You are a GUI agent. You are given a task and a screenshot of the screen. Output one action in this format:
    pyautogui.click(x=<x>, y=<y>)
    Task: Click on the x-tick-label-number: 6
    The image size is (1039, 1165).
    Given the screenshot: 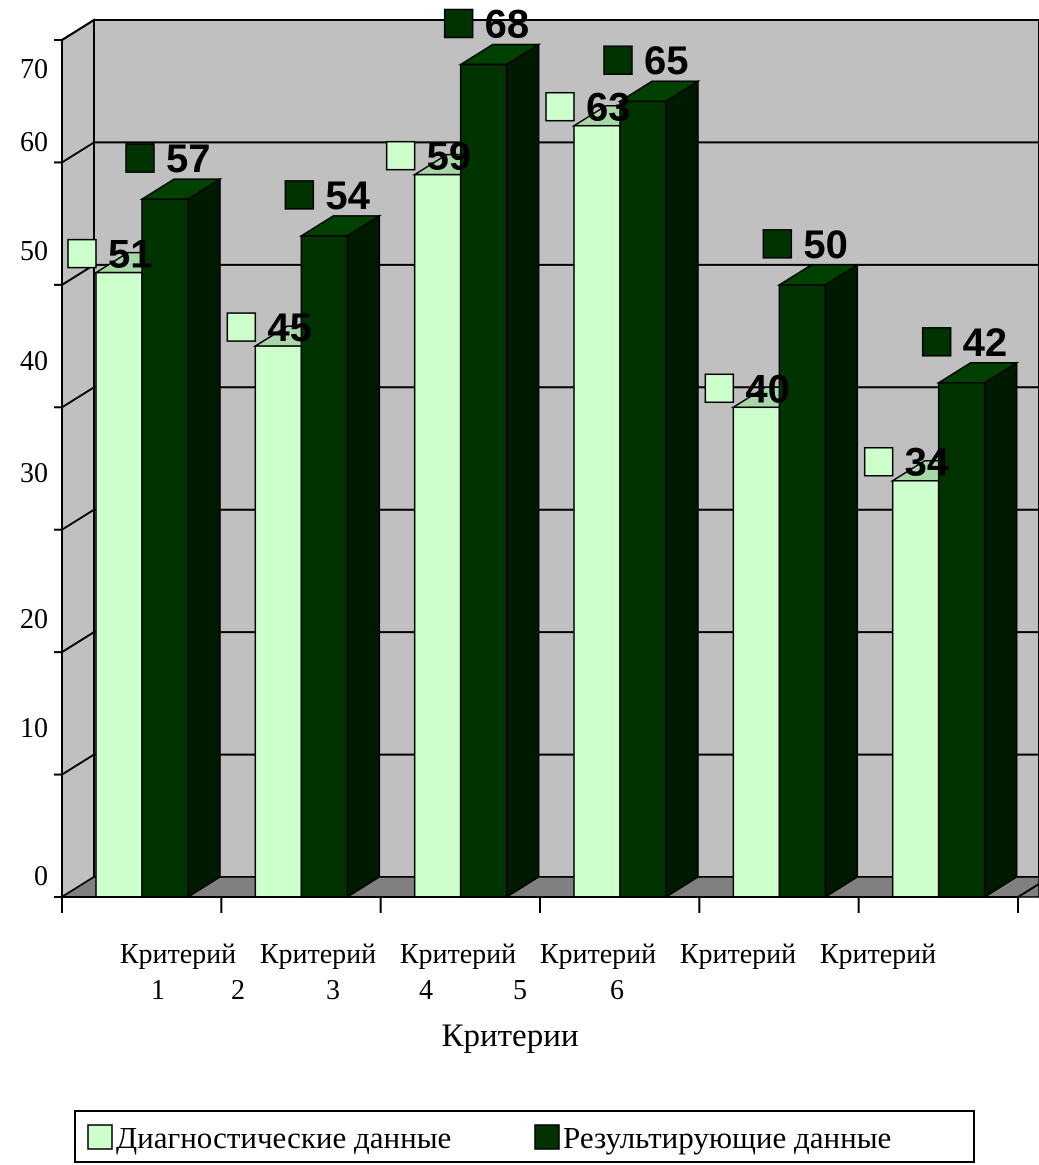 What is the action you would take?
    pyautogui.click(x=617, y=990)
    